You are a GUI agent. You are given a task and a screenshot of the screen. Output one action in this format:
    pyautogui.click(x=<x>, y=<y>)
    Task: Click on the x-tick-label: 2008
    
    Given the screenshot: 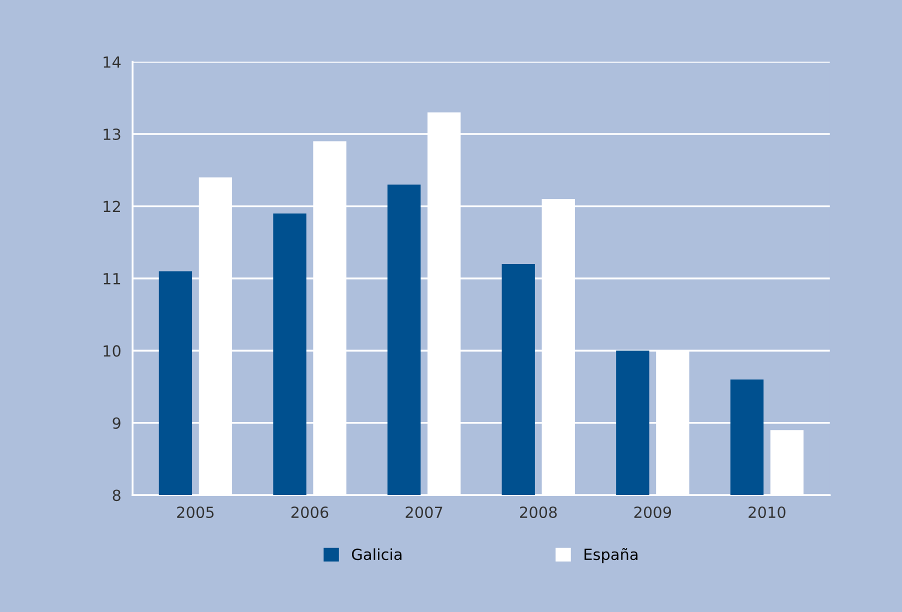 What is the action you would take?
    pyautogui.click(x=538, y=512)
    